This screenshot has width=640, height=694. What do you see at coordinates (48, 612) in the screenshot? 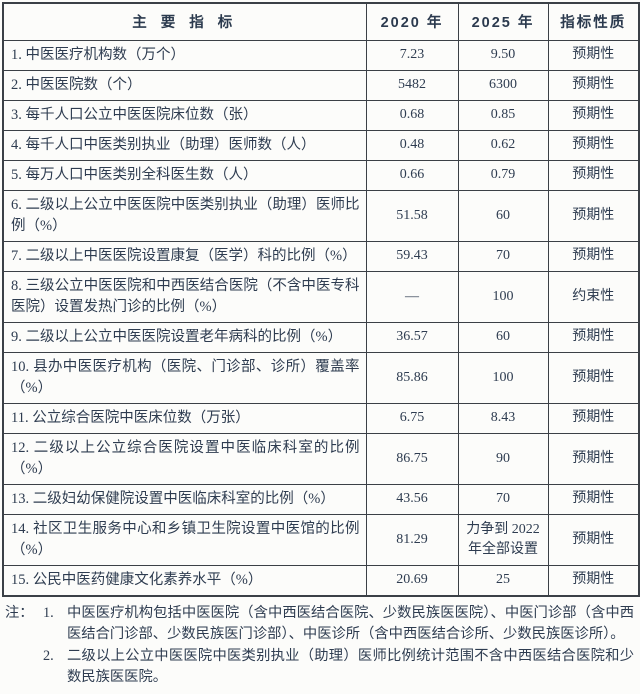
I see `note-number: 1.` at bounding box center [48, 612].